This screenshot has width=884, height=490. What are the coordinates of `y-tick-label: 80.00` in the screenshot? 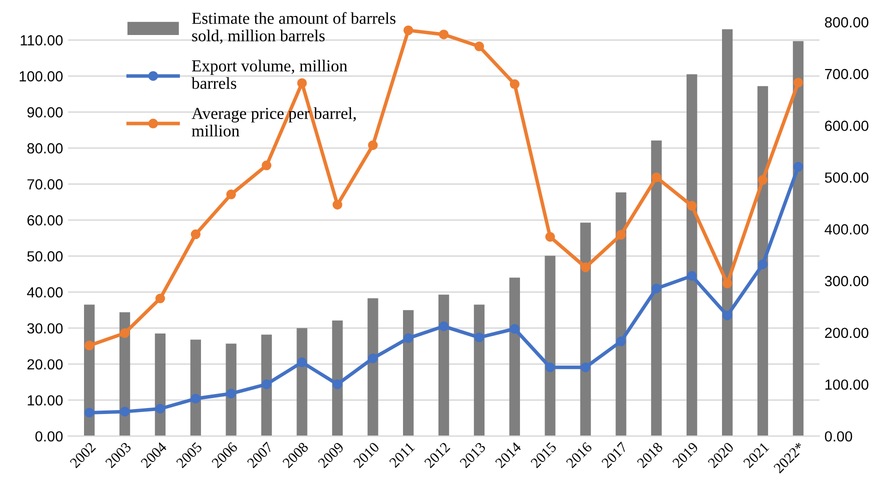 It's located at (45, 148).